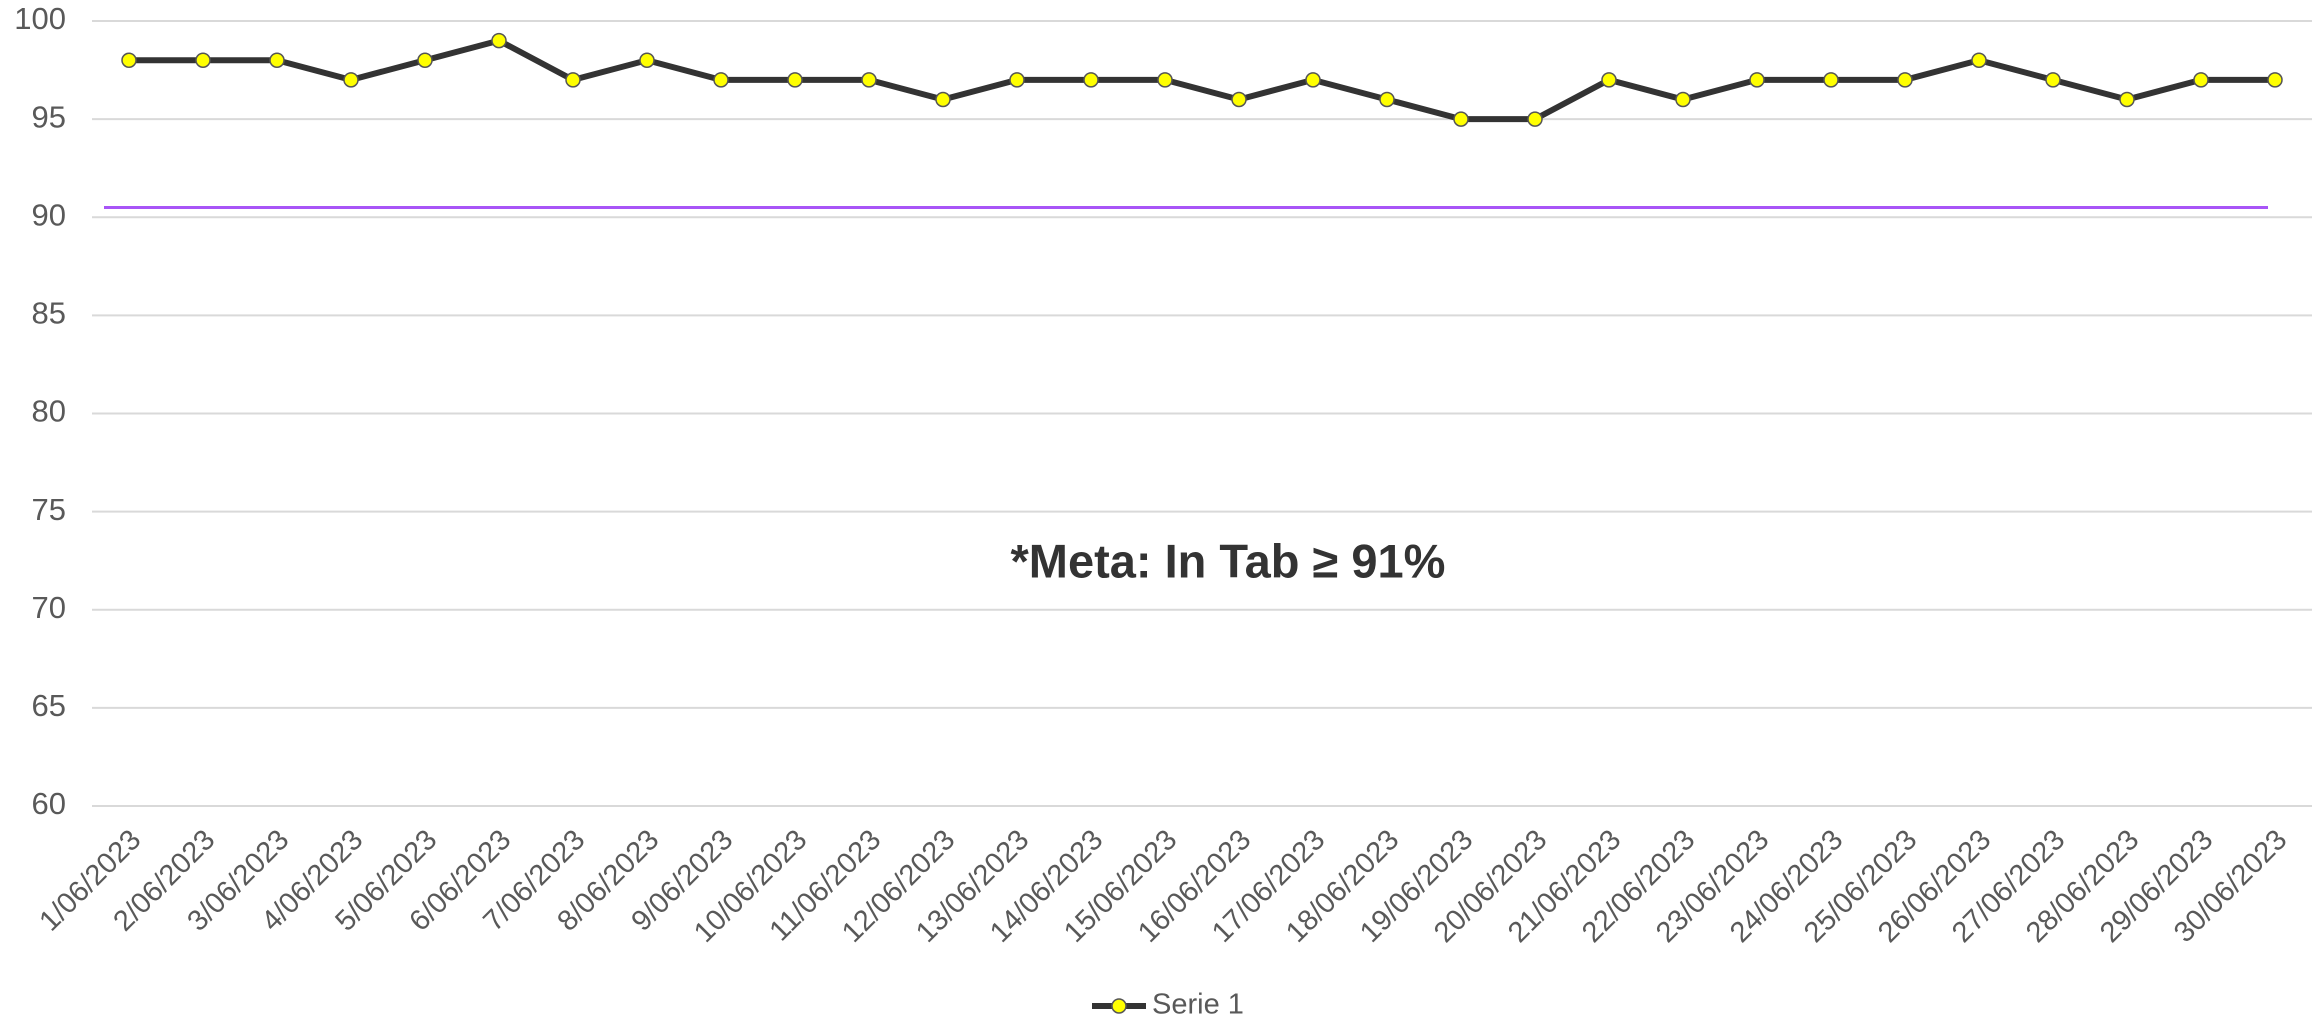 Image resolution: width=2320 pixels, height=1022 pixels. Describe the element at coordinates (1119, 1006) in the screenshot. I see `legend-marker` at that location.